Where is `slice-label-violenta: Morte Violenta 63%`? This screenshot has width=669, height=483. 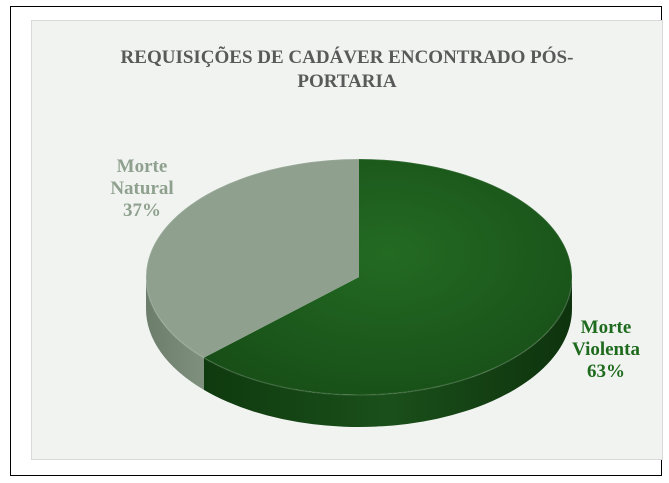
slice-label-violenta: Morte Violenta 63% is located at coordinates (606, 350).